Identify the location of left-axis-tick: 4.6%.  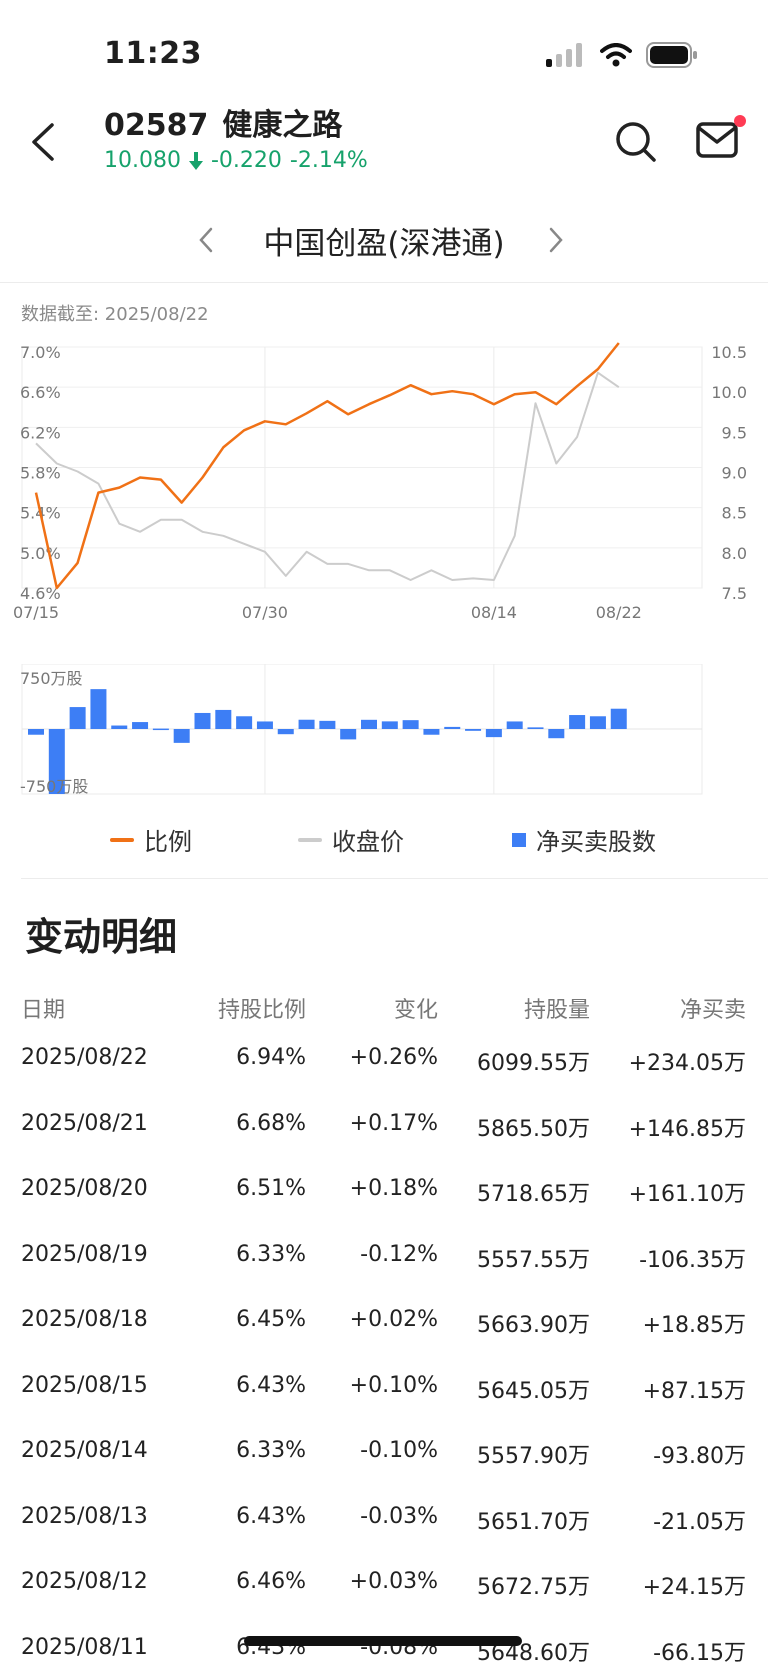
(40, 593).